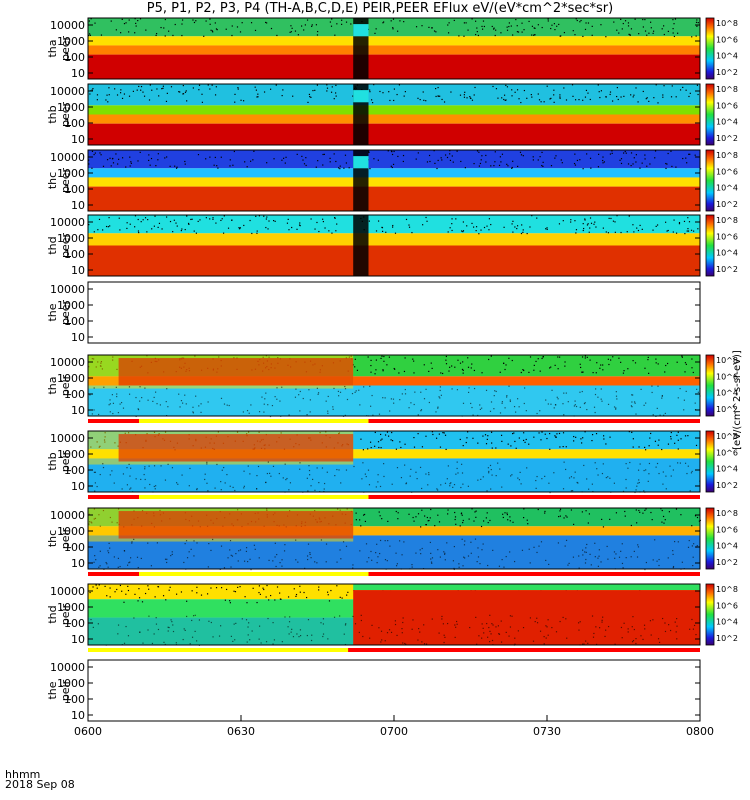 The height and width of the screenshot is (800, 750). I want to click on panel-label: thepeer, so click(59, 313).